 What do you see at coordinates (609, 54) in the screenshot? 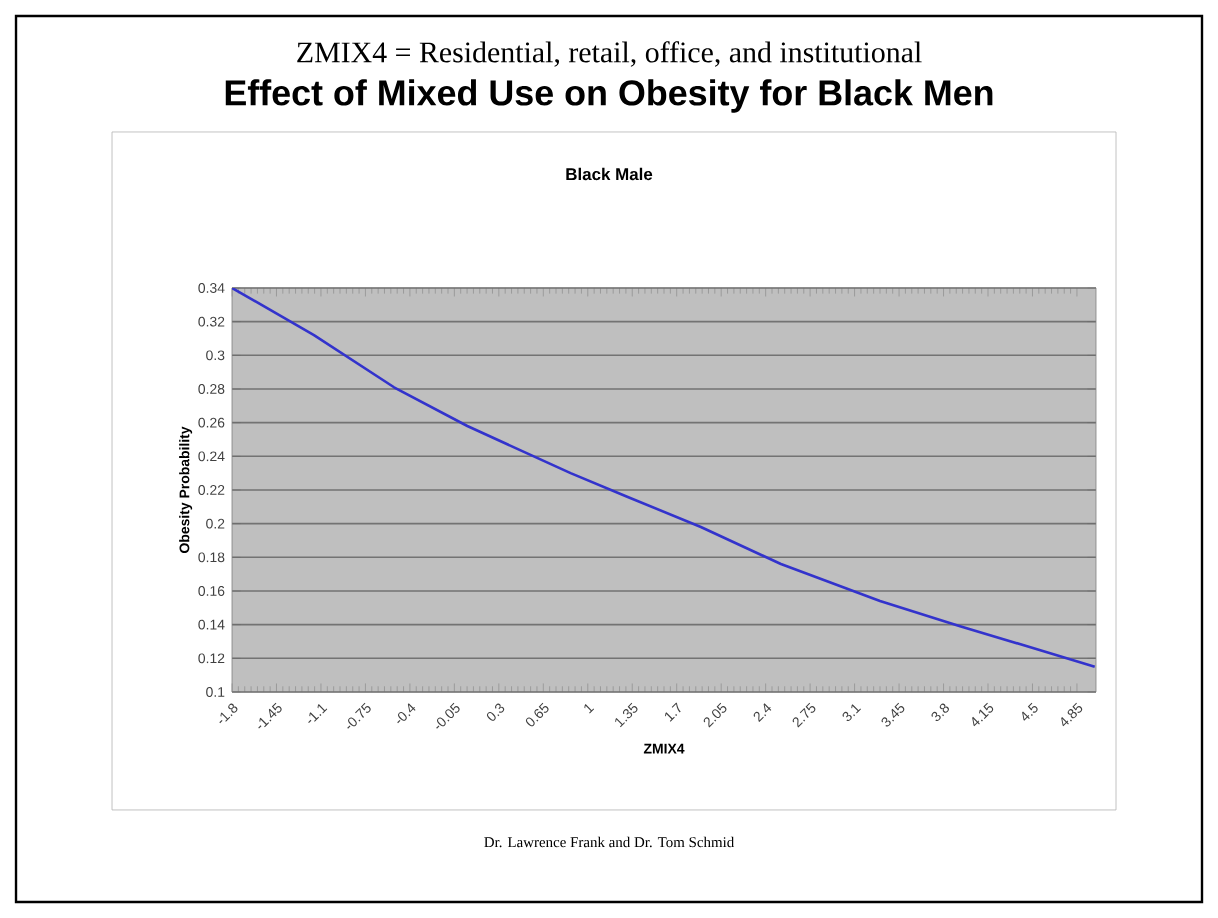
I see `chart-subtitle: ZMIX4 = Residential, retail, office, and institutional` at bounding box center [609, 54].